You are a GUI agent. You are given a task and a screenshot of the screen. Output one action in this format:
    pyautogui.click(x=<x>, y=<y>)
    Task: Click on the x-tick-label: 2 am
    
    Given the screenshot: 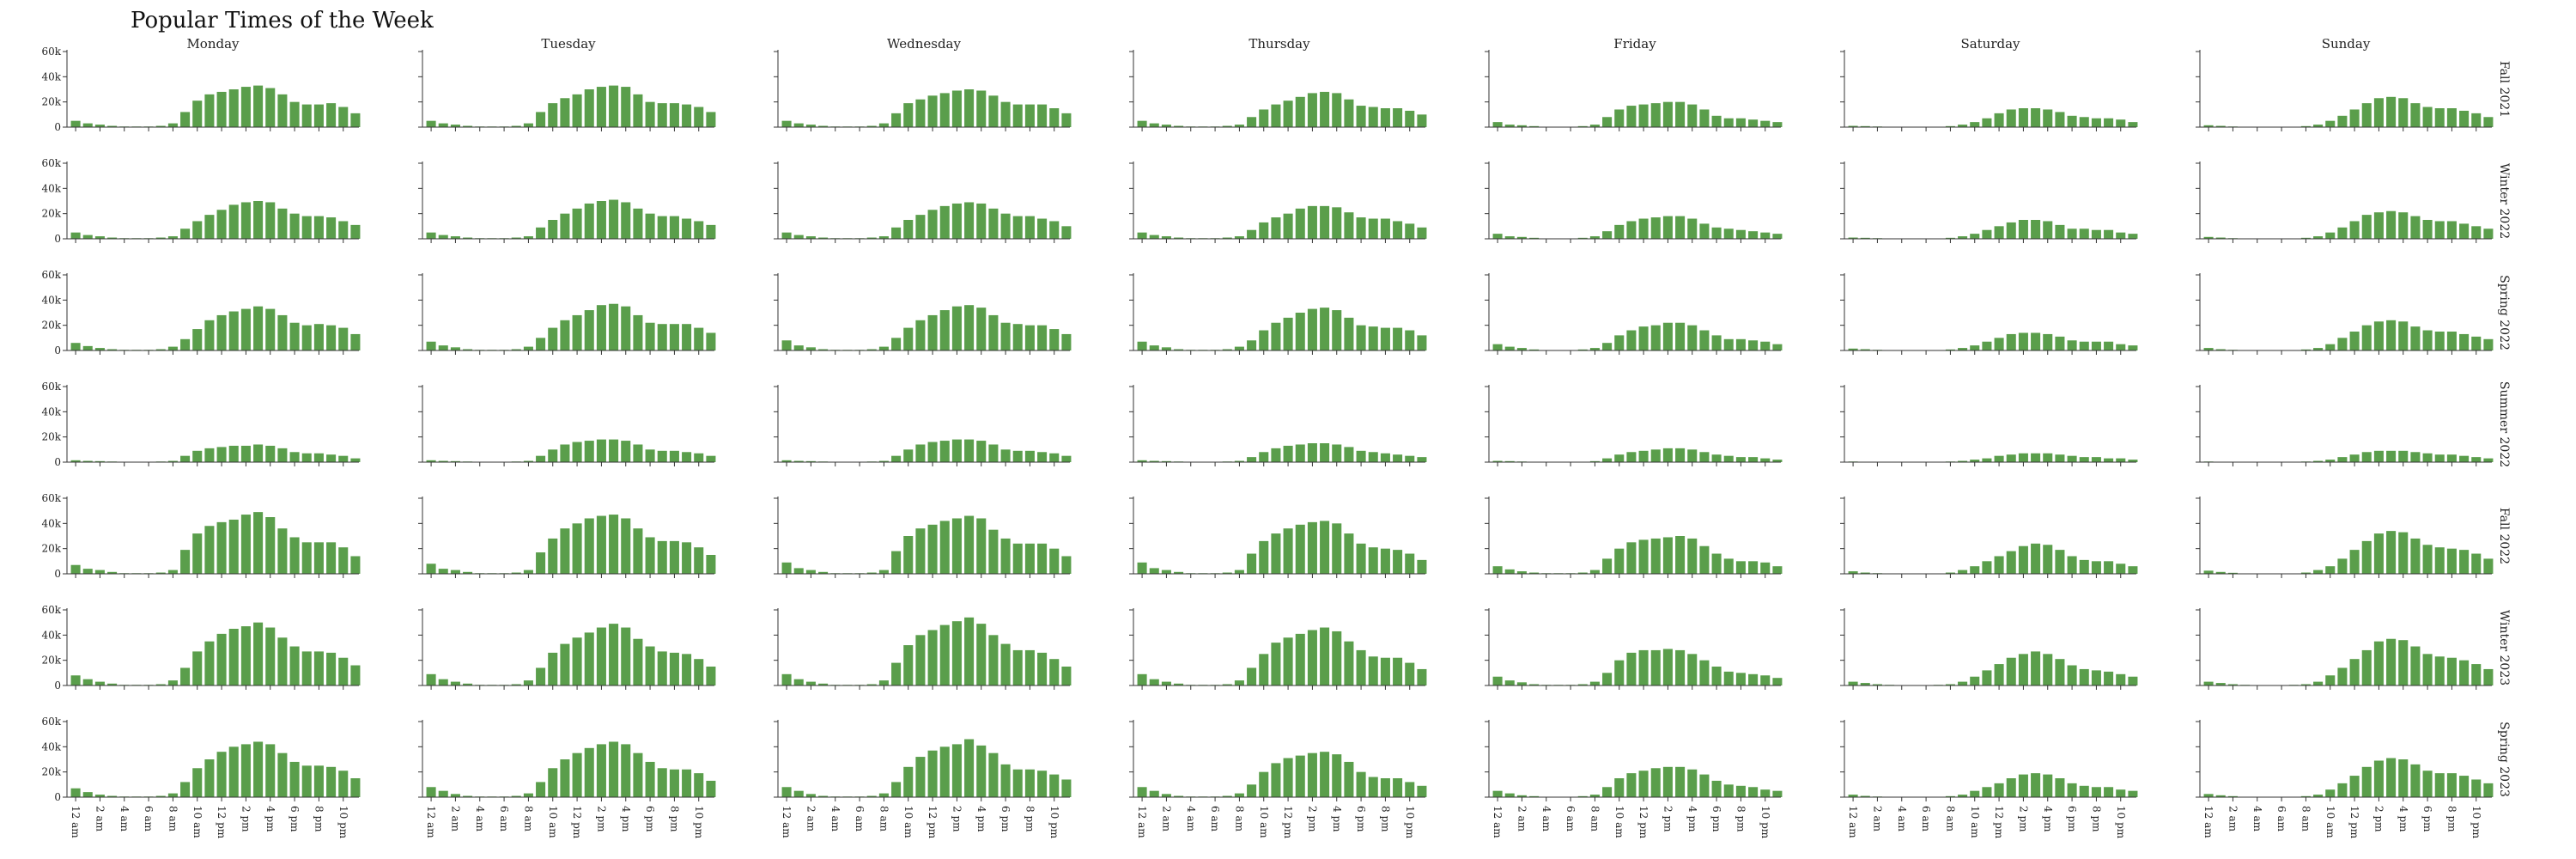 What is the action you would take?
    pyautogui.click(x=1166, y=819)
    